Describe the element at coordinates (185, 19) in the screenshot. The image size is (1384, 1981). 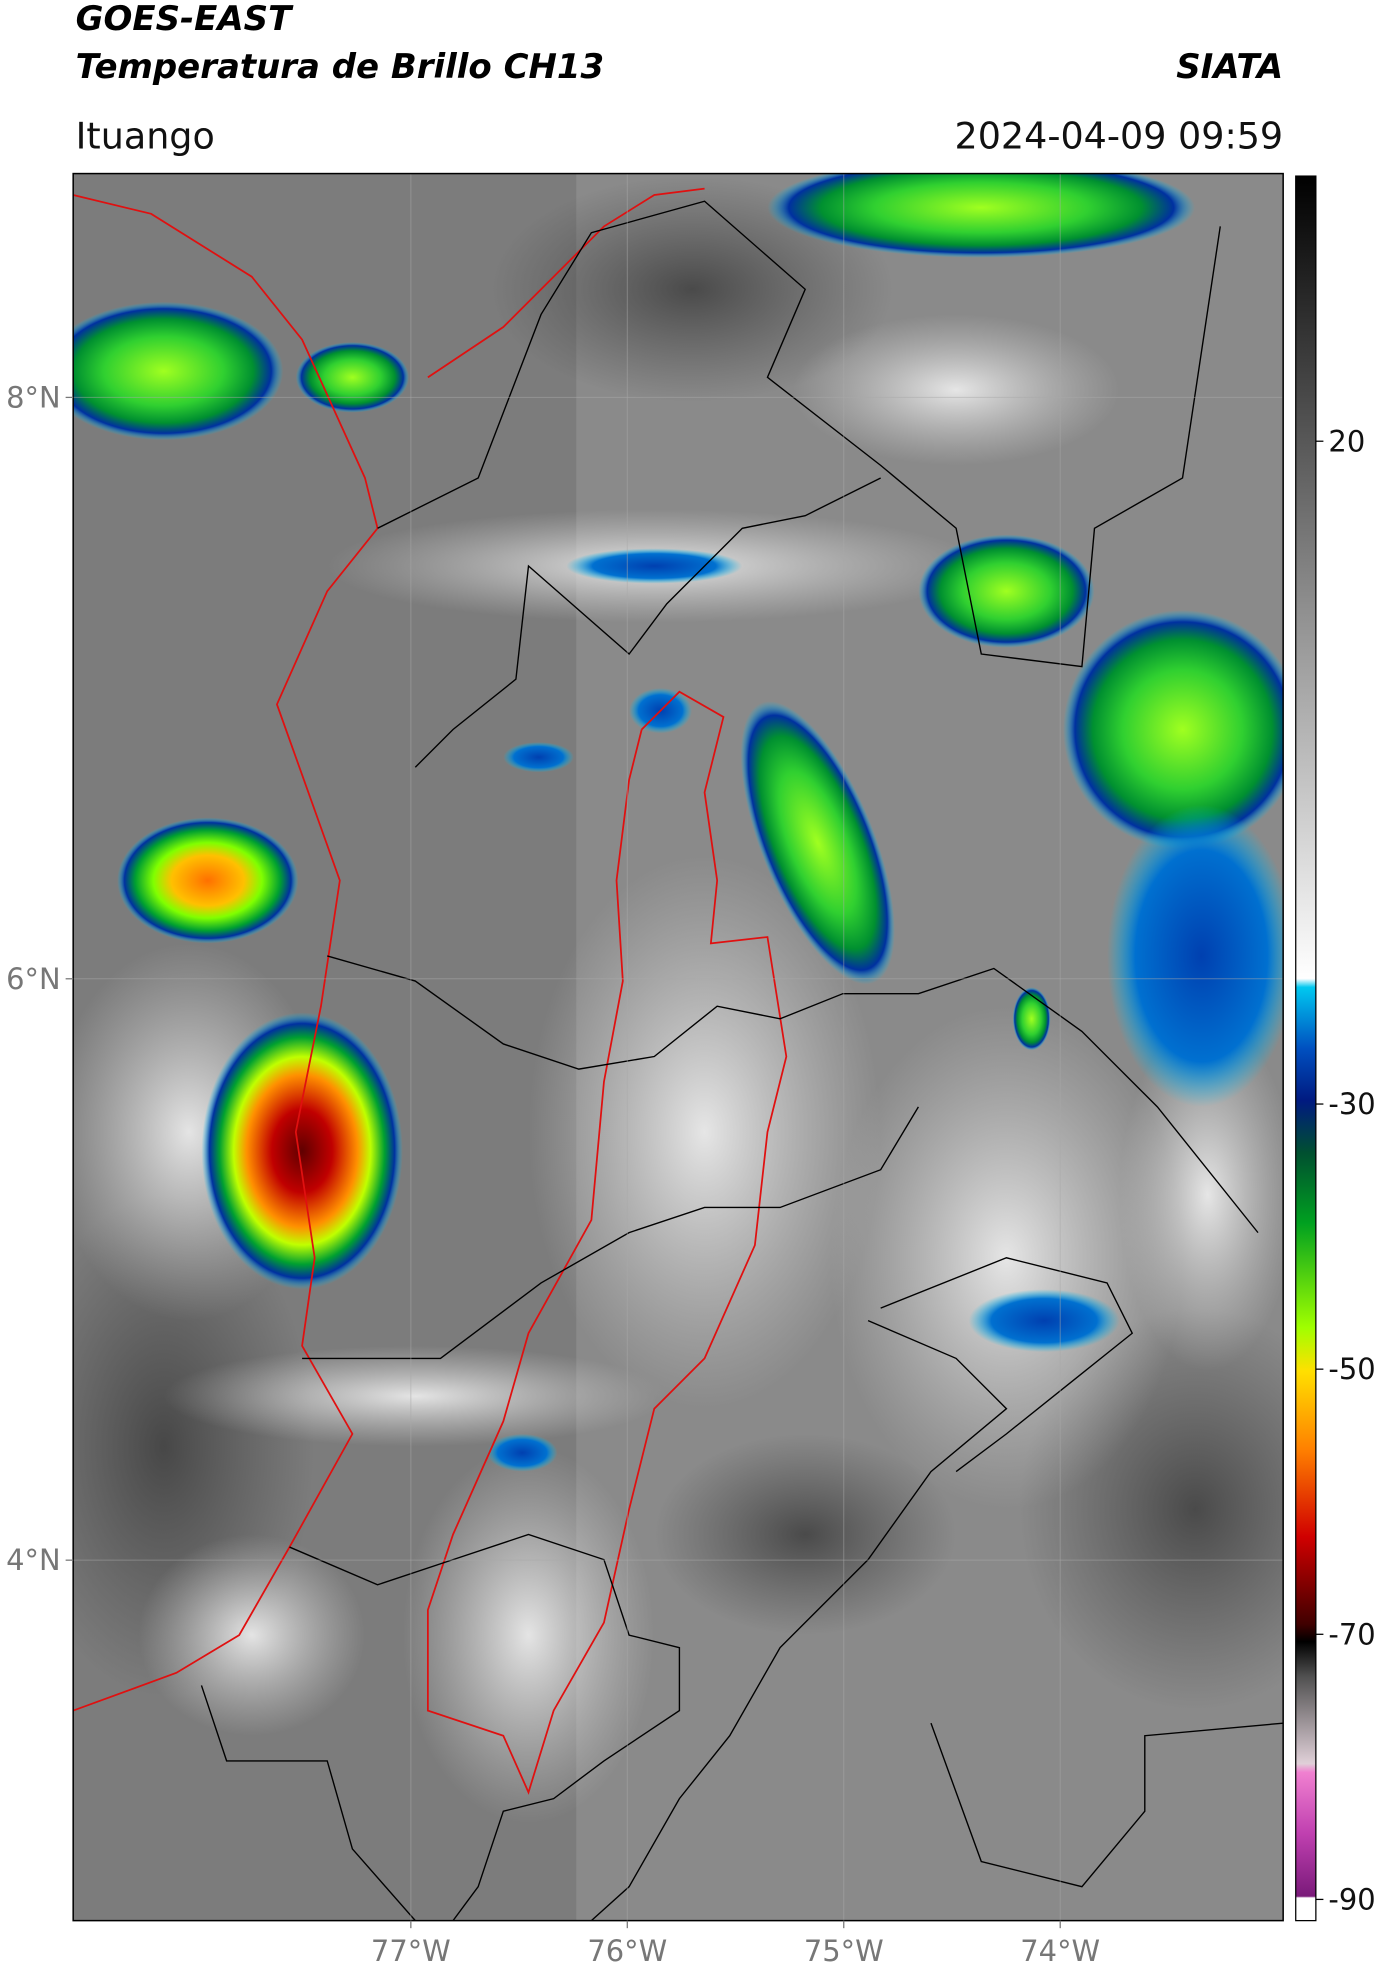
I see `title-line-1: GOES-EAST` at that location.